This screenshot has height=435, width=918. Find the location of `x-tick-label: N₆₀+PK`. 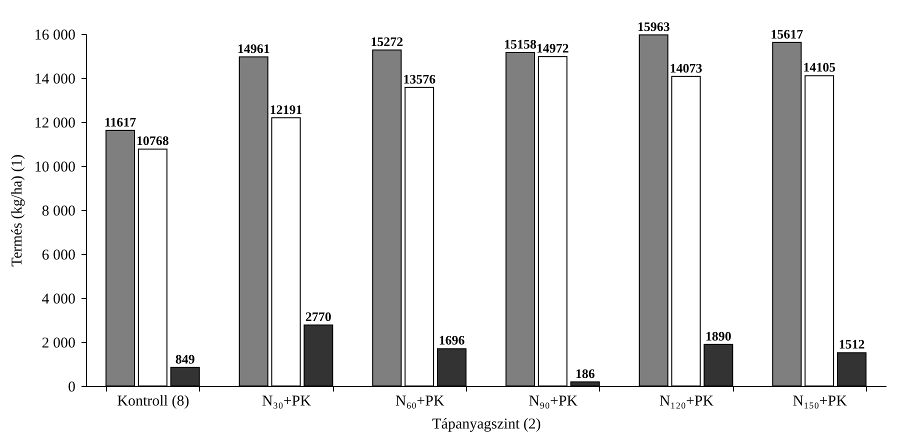

x-tick-label: N₆₀+PK is located at coordinates (419, 402).